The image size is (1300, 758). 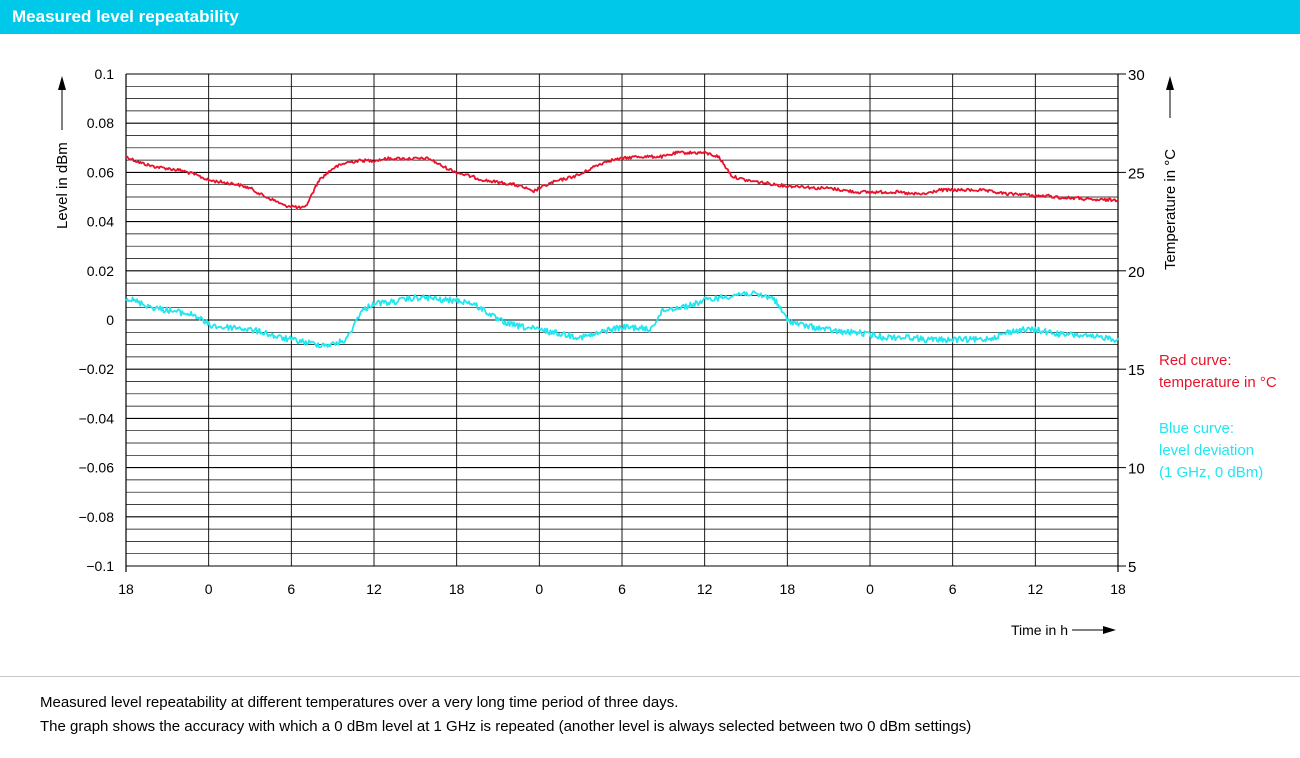 What do you see at coordinates (105, 74) in the screenshot?
I see `y-tick-label: 0.1` at bounding box center [105, 74].